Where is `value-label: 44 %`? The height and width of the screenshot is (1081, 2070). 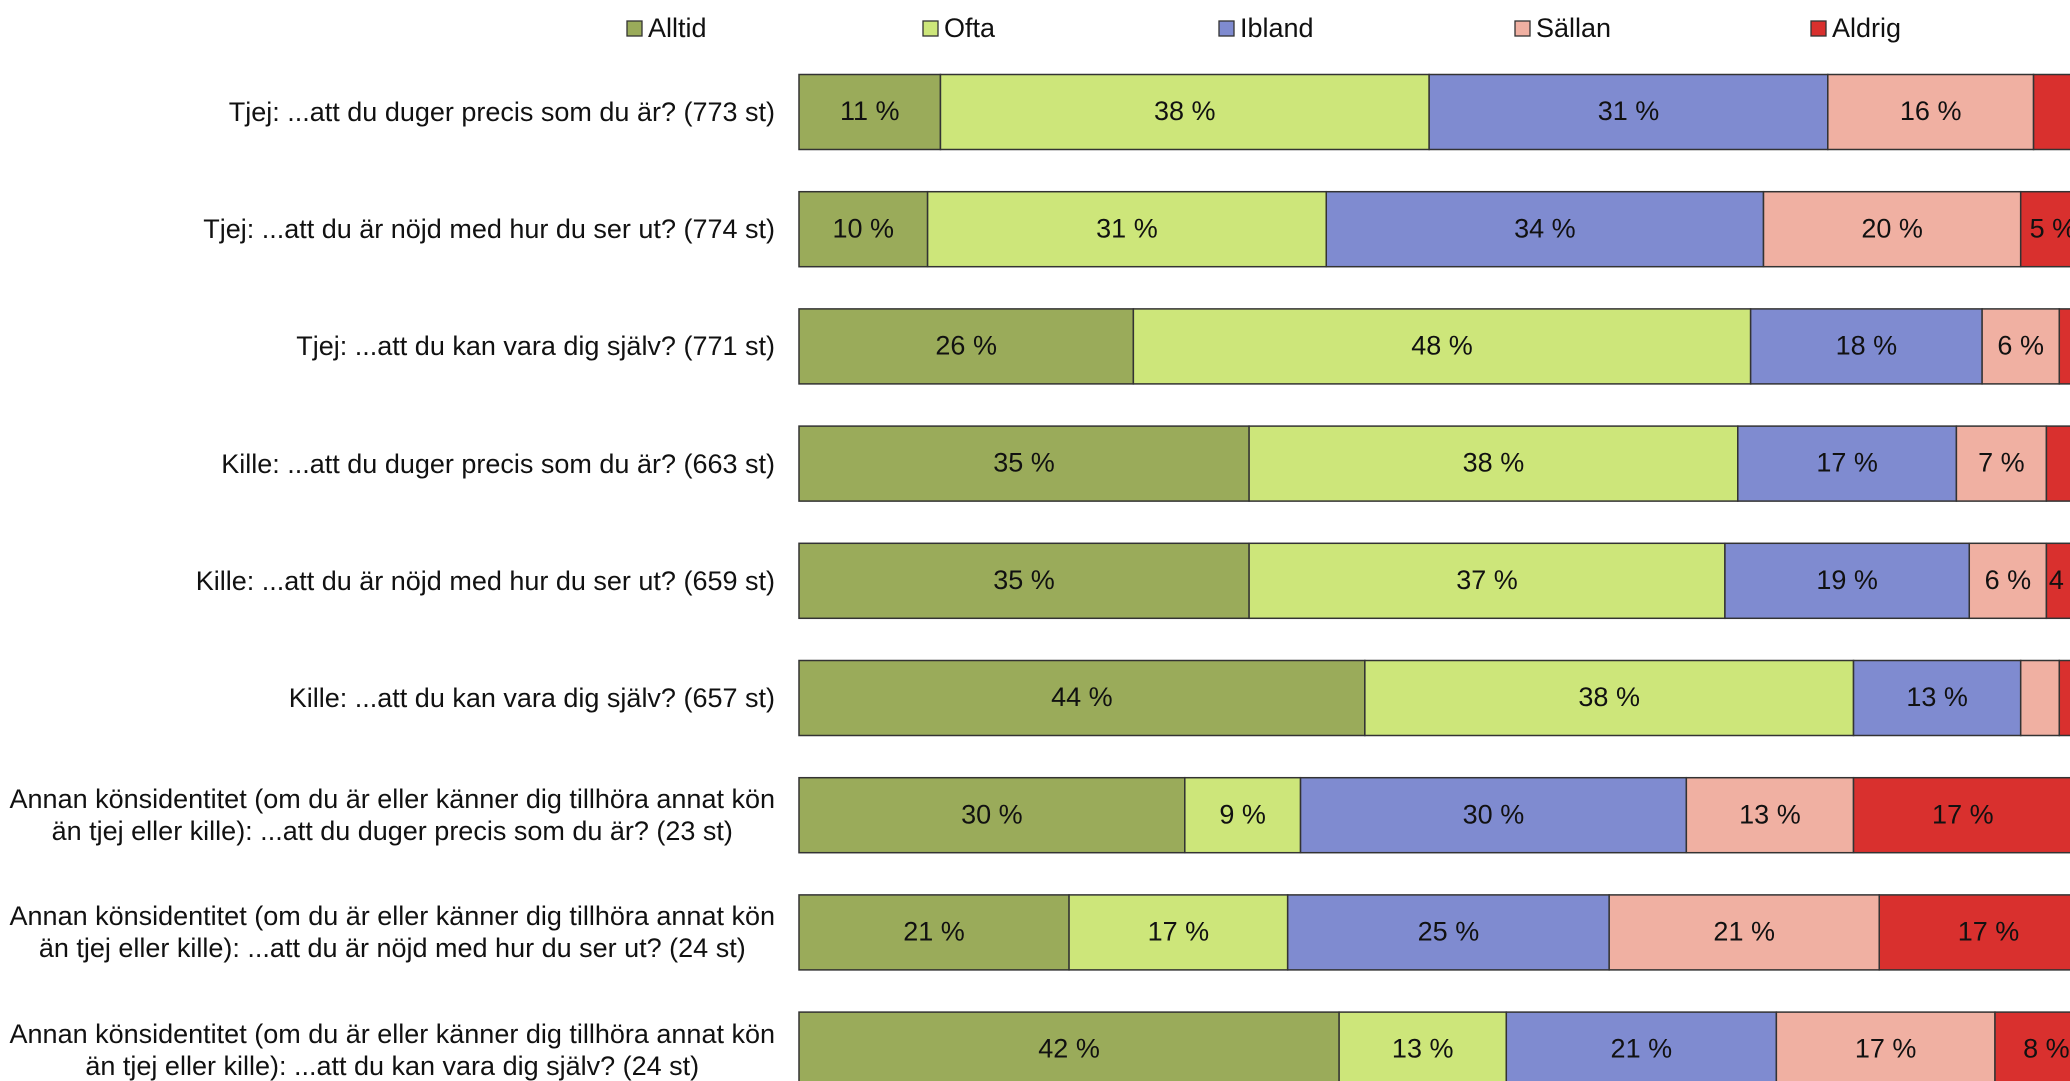 value-label: 44 % is located at coordinates (1082, 697).